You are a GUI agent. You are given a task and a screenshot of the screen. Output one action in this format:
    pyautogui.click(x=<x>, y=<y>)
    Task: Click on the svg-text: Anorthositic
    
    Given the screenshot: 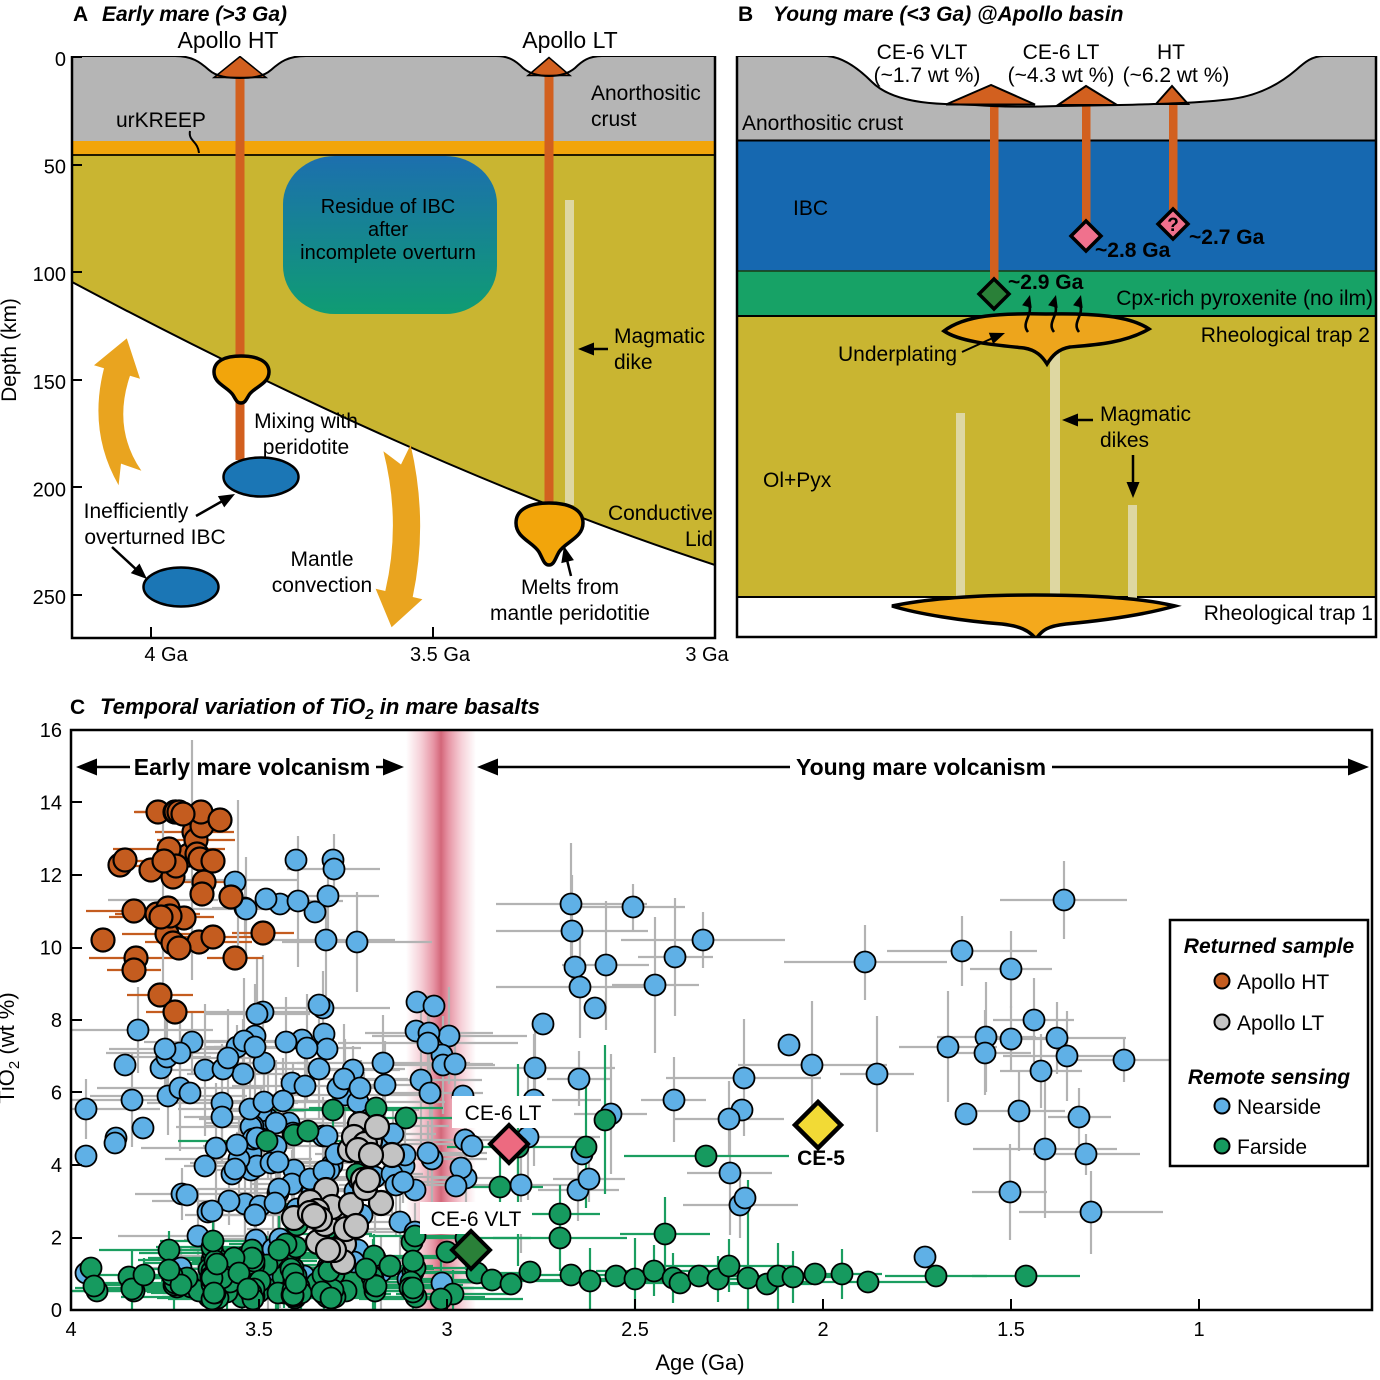 What is the action you would take?
    pyautogui.click(x=646, y=93)
    